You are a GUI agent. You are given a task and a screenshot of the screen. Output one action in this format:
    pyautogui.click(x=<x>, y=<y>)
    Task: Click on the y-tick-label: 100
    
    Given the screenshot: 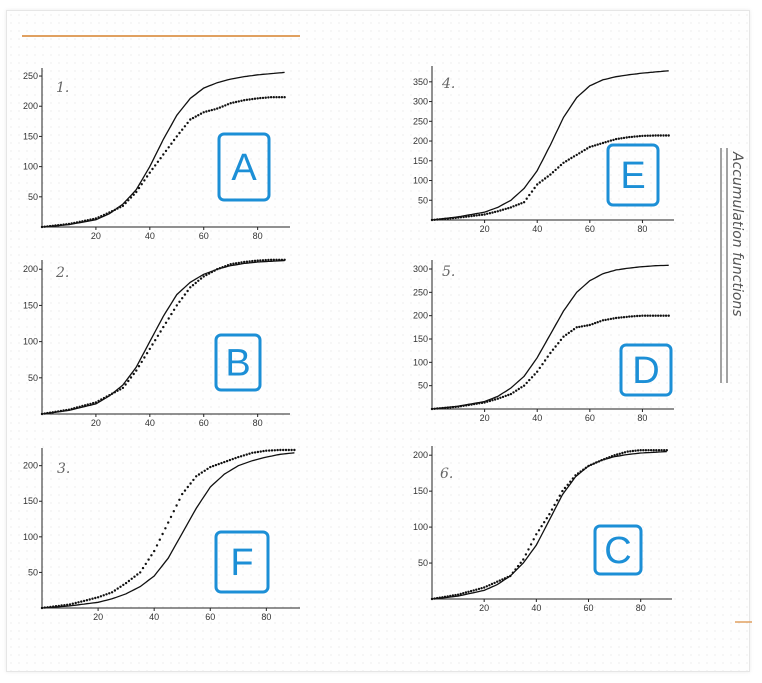 What is the action you would take?
    pyautogui.click(x=30, y=167)
    